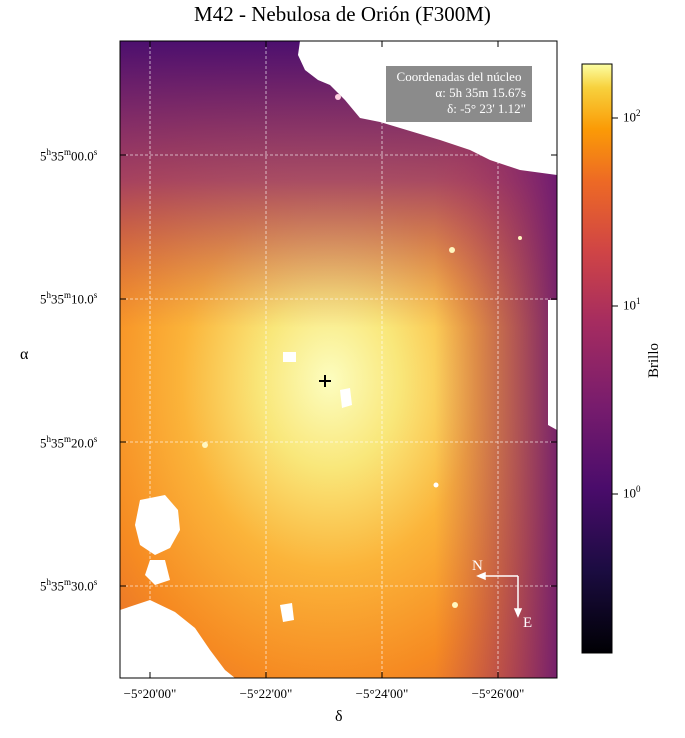 The image size is (685, 738). Describe the element at coordinates (654, 360) in the screenshot. I see `colorbar-label: Brillo` at that location.